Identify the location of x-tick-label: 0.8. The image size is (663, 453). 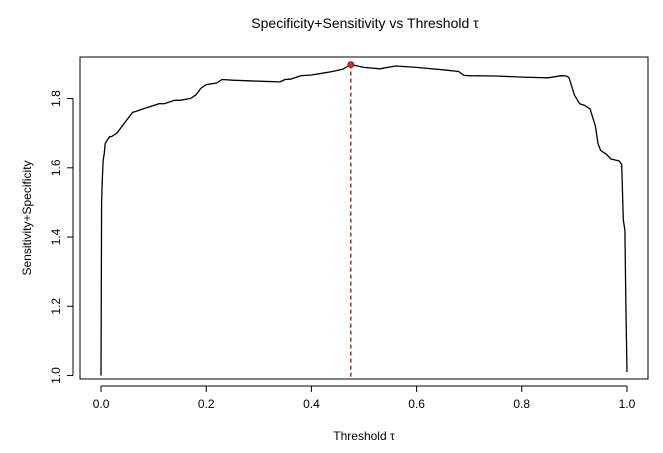
(521, 404).